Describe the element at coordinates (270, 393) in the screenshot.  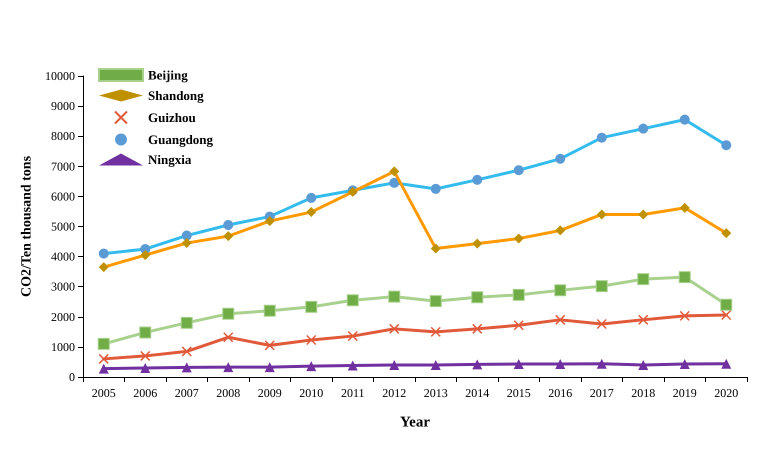
I see `x-tick-label: 2009` at that location.